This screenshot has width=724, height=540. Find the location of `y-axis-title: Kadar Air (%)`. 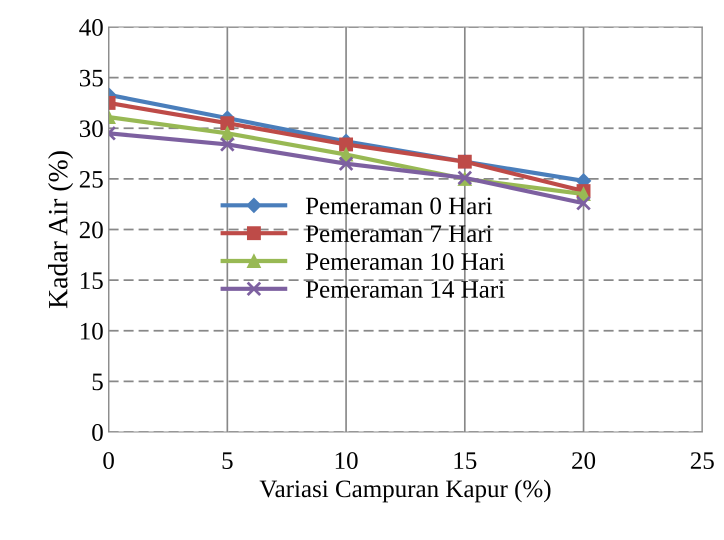

y-axis-title: Kadar Air (%) is located at coordinates (61, 229).